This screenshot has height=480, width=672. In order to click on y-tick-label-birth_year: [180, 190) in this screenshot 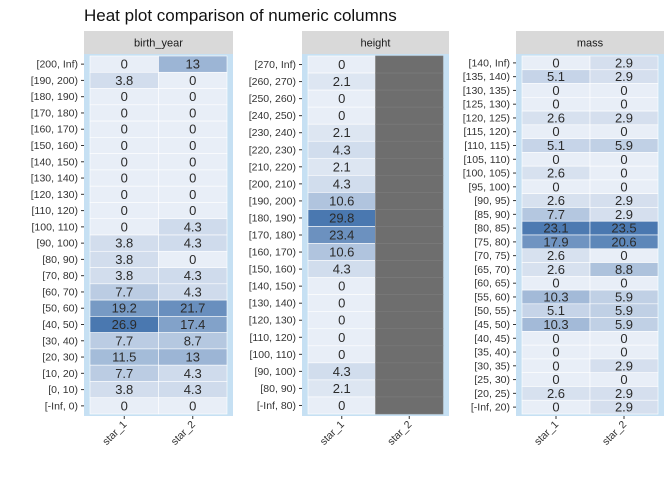, I will do `click(54, 97)`.